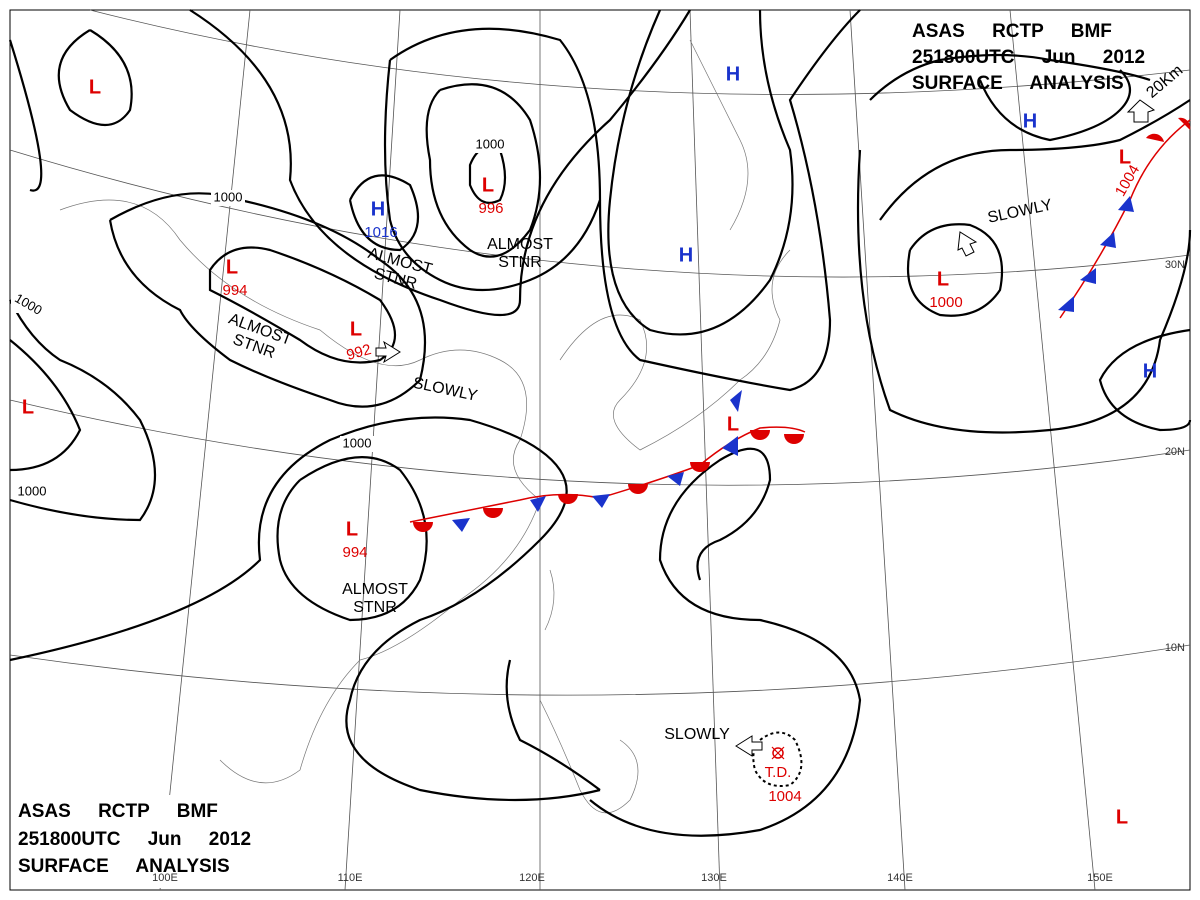 The image size is (1200, 900). What do you see at coordinates (165, 878) in the screenshot?
I see `longitude-label: 100E` at bounding box center [165, 878].